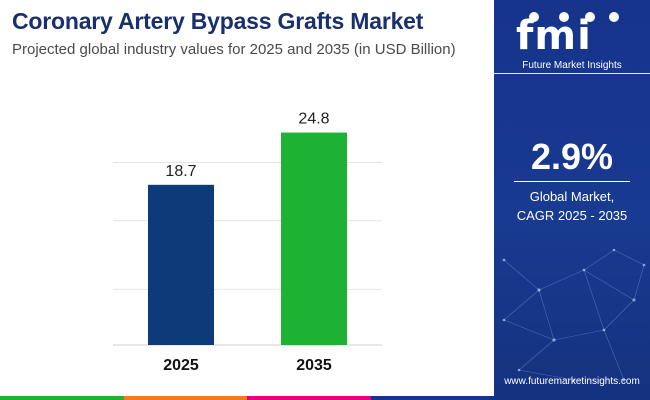 The image size is (650, 400). Describe the element at coordinates (309, 398) in the screenshot. I see `bottom-bar-segment-magenta` at that location.